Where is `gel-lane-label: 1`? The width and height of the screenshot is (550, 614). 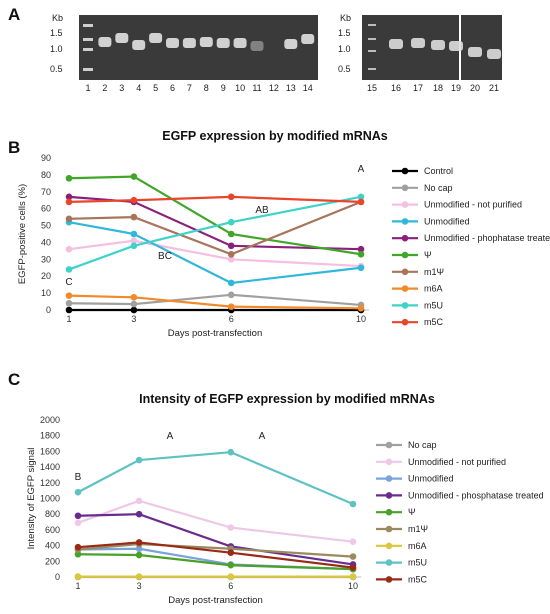 gel-lane-label: 1 is located at coordinates (87, 88).